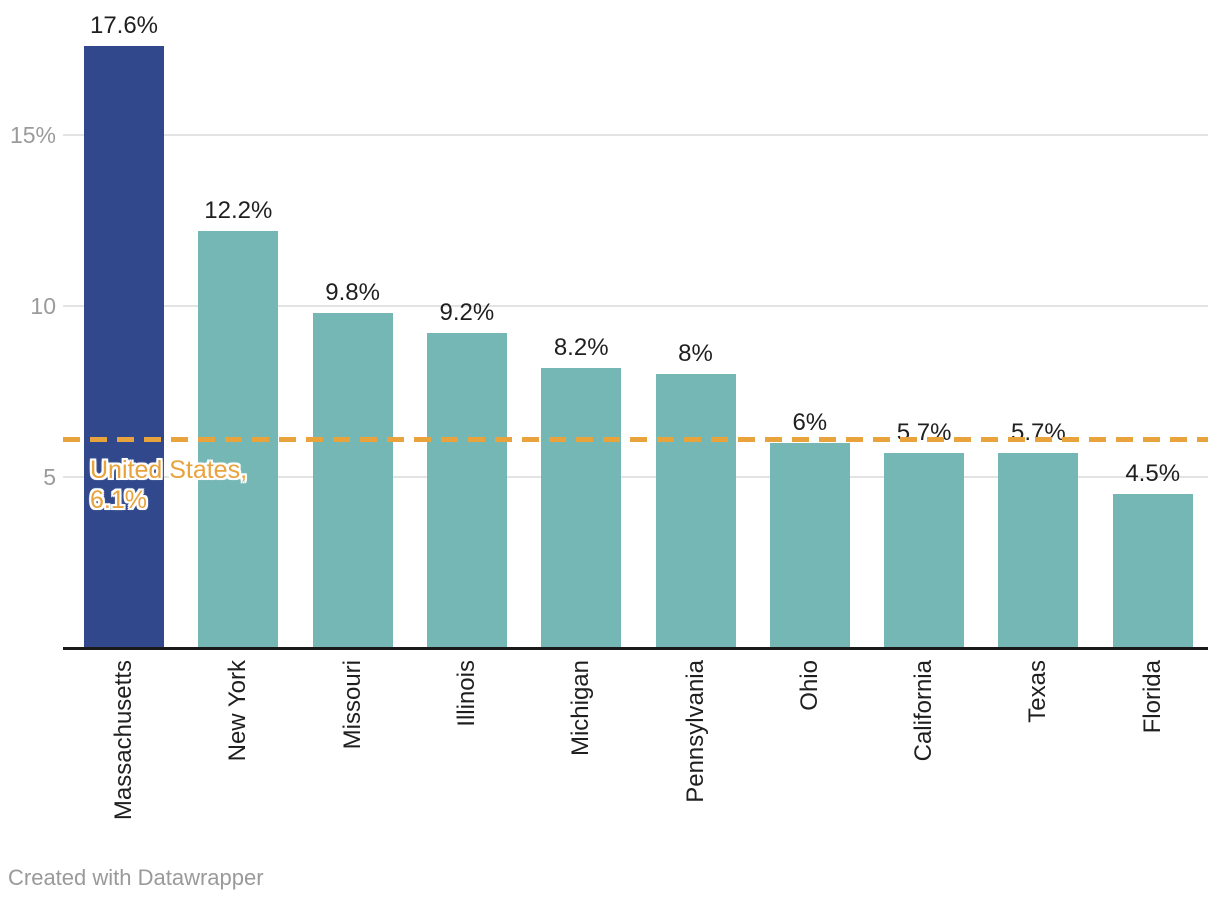 The height and width of the screenshot is (904, 1220). What do you see at coordinates (695, 511) in the screenshot?
I see `bar-pennsylvania` at bounding box center [695, 511].